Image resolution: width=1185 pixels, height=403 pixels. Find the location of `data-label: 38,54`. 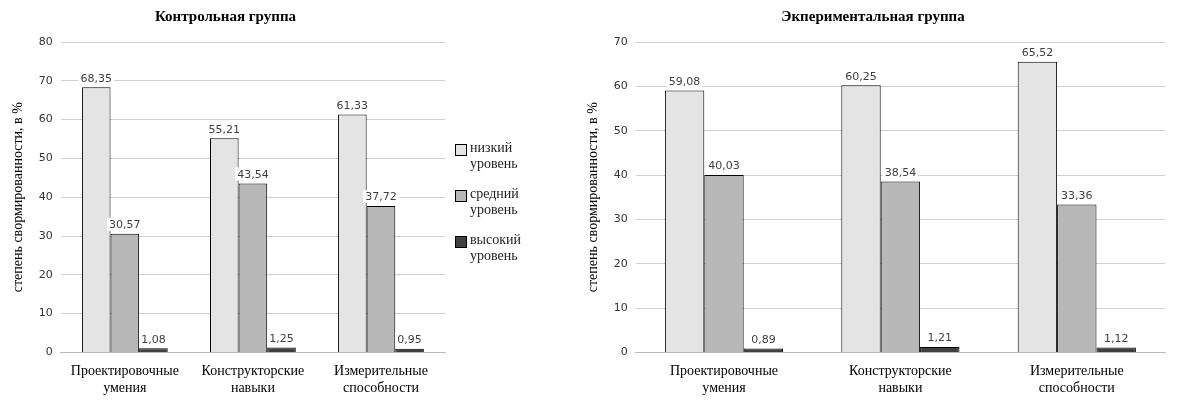

data-label: 38,54 is located at coordinates (900, 172).